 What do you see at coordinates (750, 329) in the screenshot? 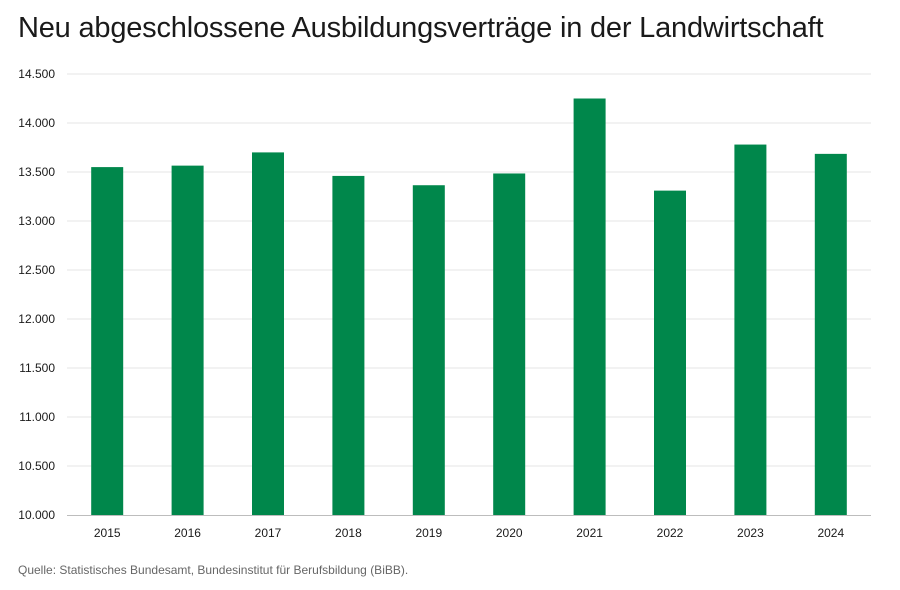
I see `bar-2023` at bounding box center [750, 329].